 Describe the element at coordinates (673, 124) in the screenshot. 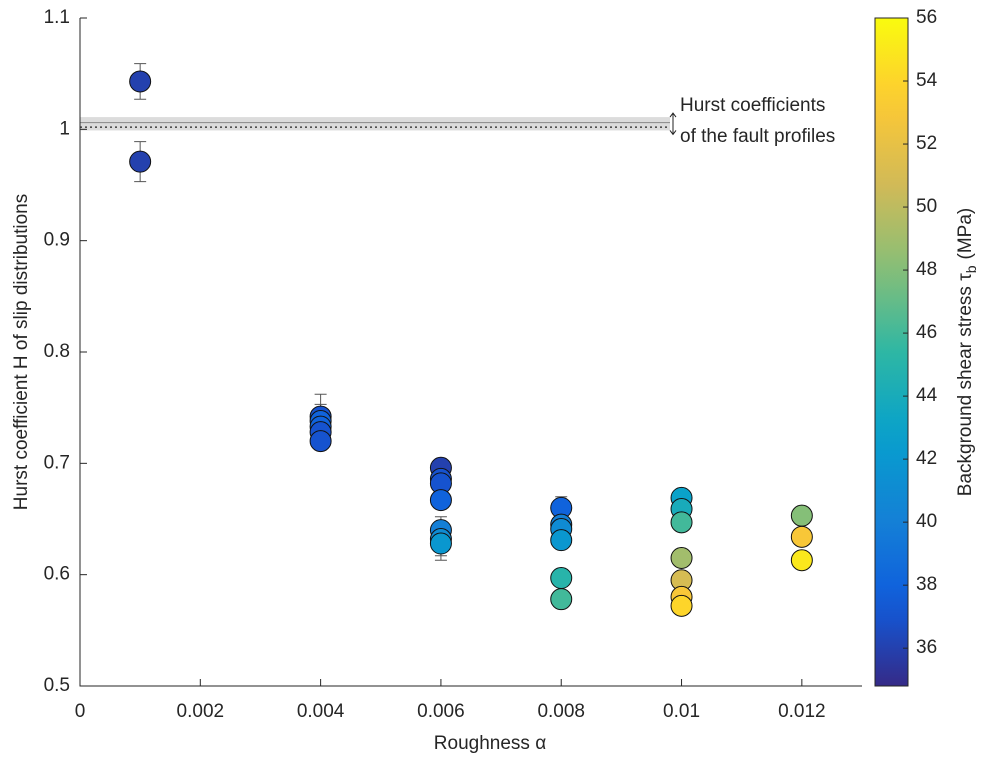

I see `reference-arrow` at that location.